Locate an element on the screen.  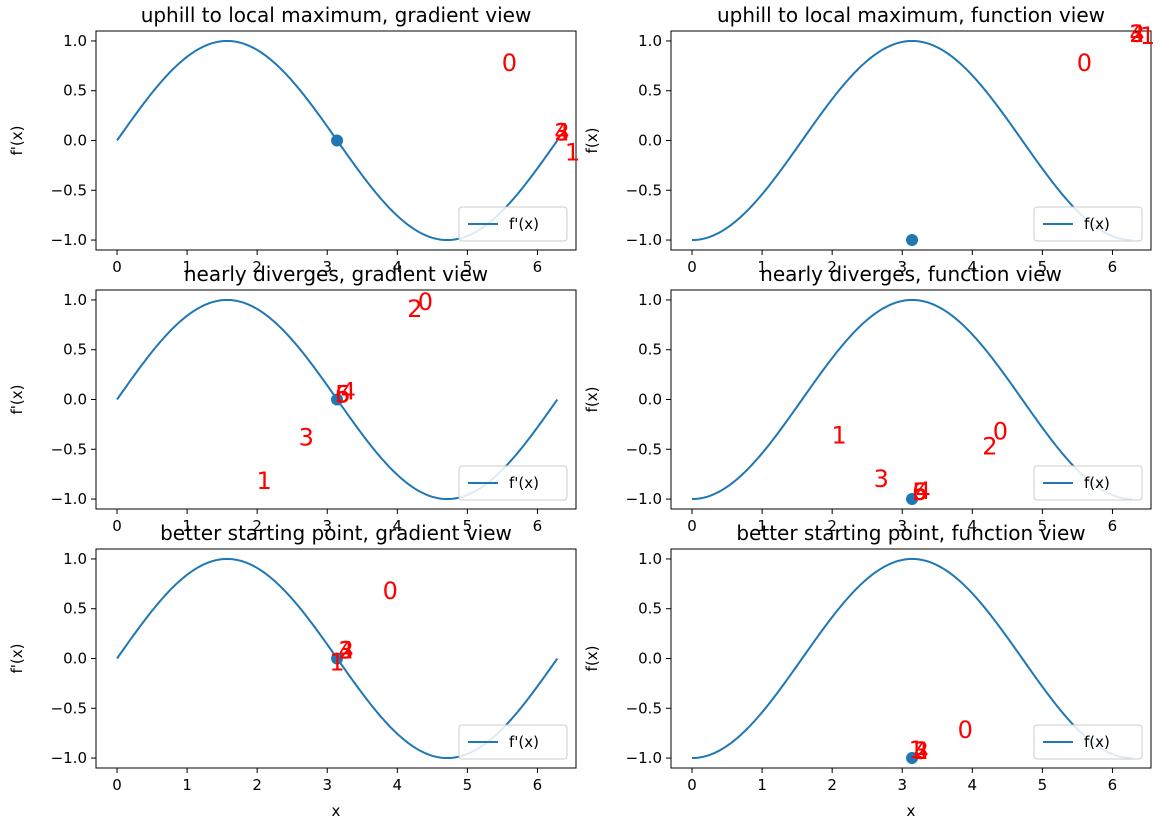
chart-title: uphill to local maximum, gradient view is located at coordinates (336, 15).